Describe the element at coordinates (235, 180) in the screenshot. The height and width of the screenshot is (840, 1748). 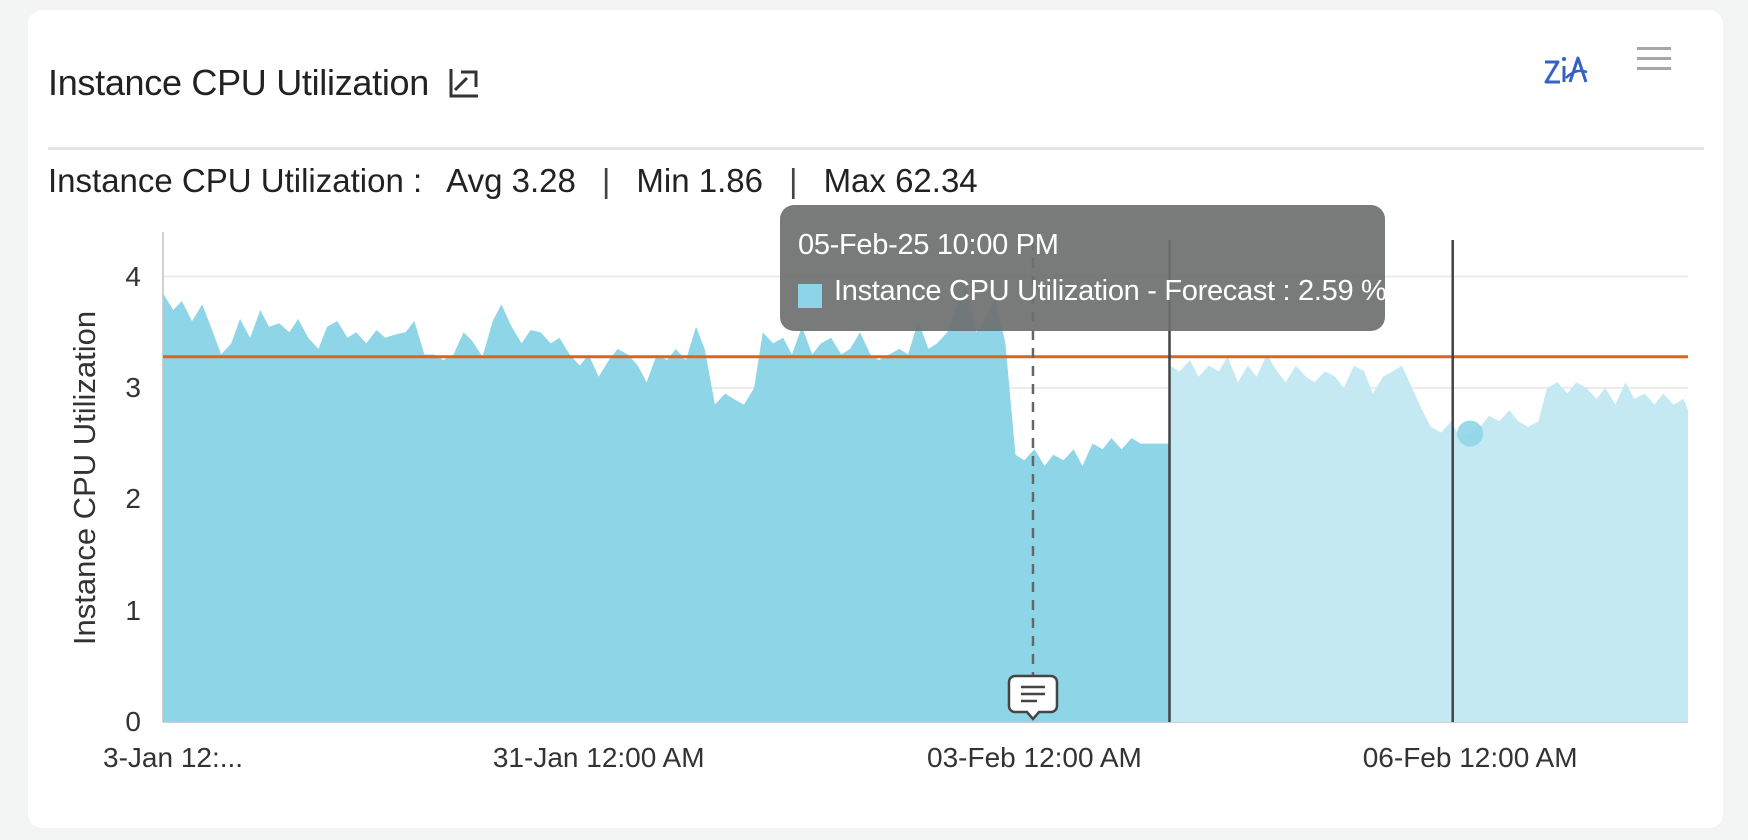
I see `summary-label: Instance CPU Utilization :` at that location.